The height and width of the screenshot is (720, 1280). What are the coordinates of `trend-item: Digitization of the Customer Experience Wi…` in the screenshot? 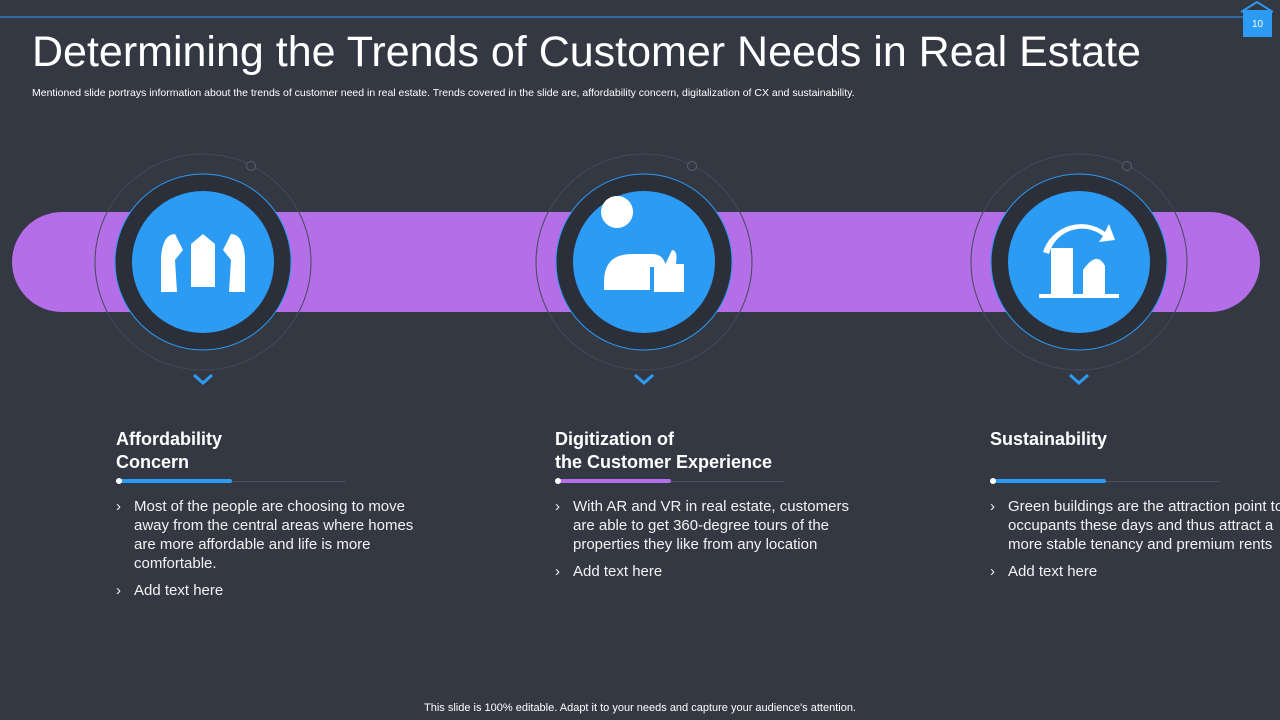 It's located at (705, 508).